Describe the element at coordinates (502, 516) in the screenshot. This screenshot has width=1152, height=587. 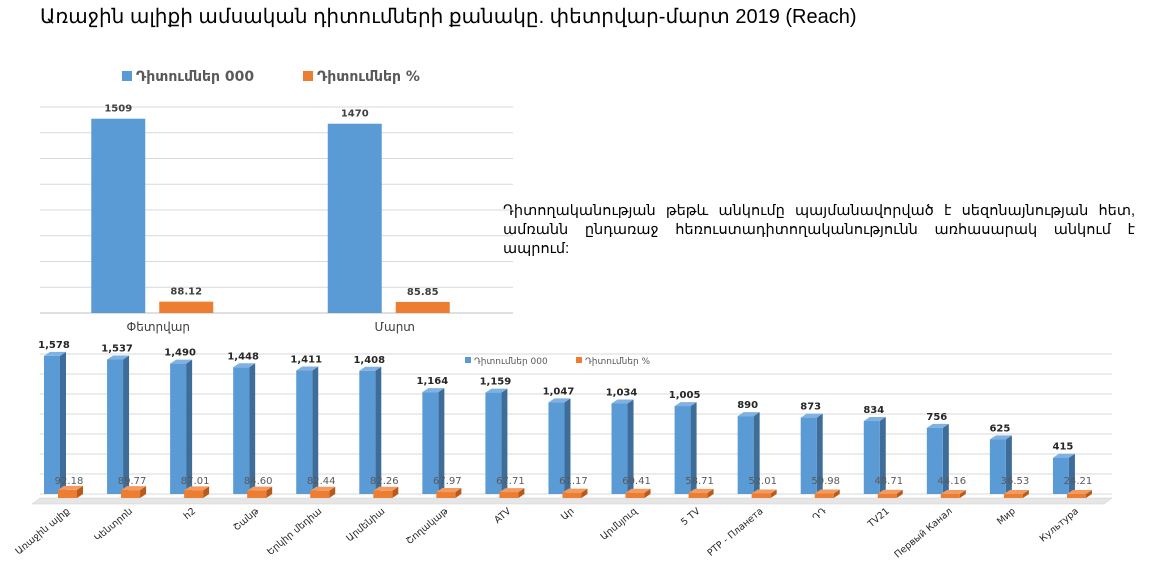
I see `category-label: ATV` at that location.